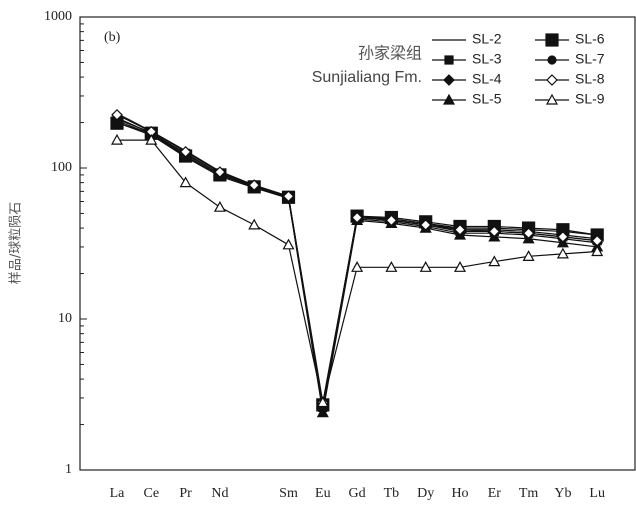 This screenshot has width=636, height=505. What do you see at coordinates (597, 493) in the screenshot?
I see `x-tick-label: Lu` at bounding box center [597, 493].